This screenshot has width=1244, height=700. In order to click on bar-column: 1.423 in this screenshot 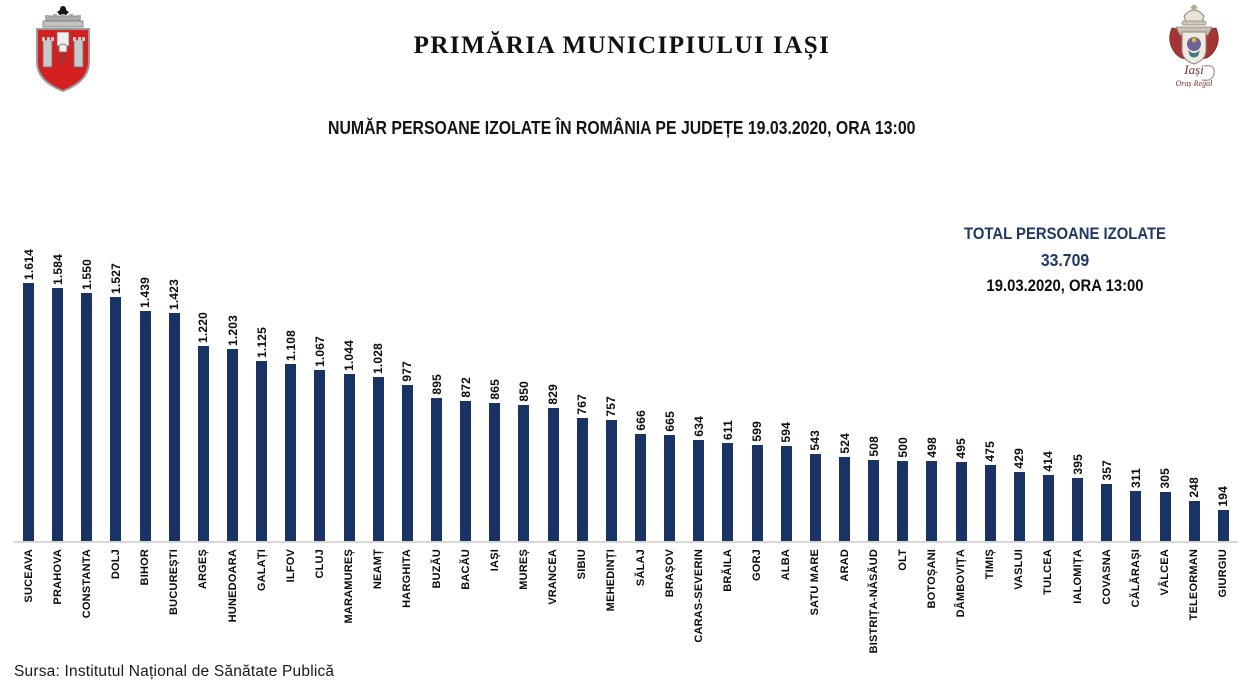, I will do `click(174, 410)`.